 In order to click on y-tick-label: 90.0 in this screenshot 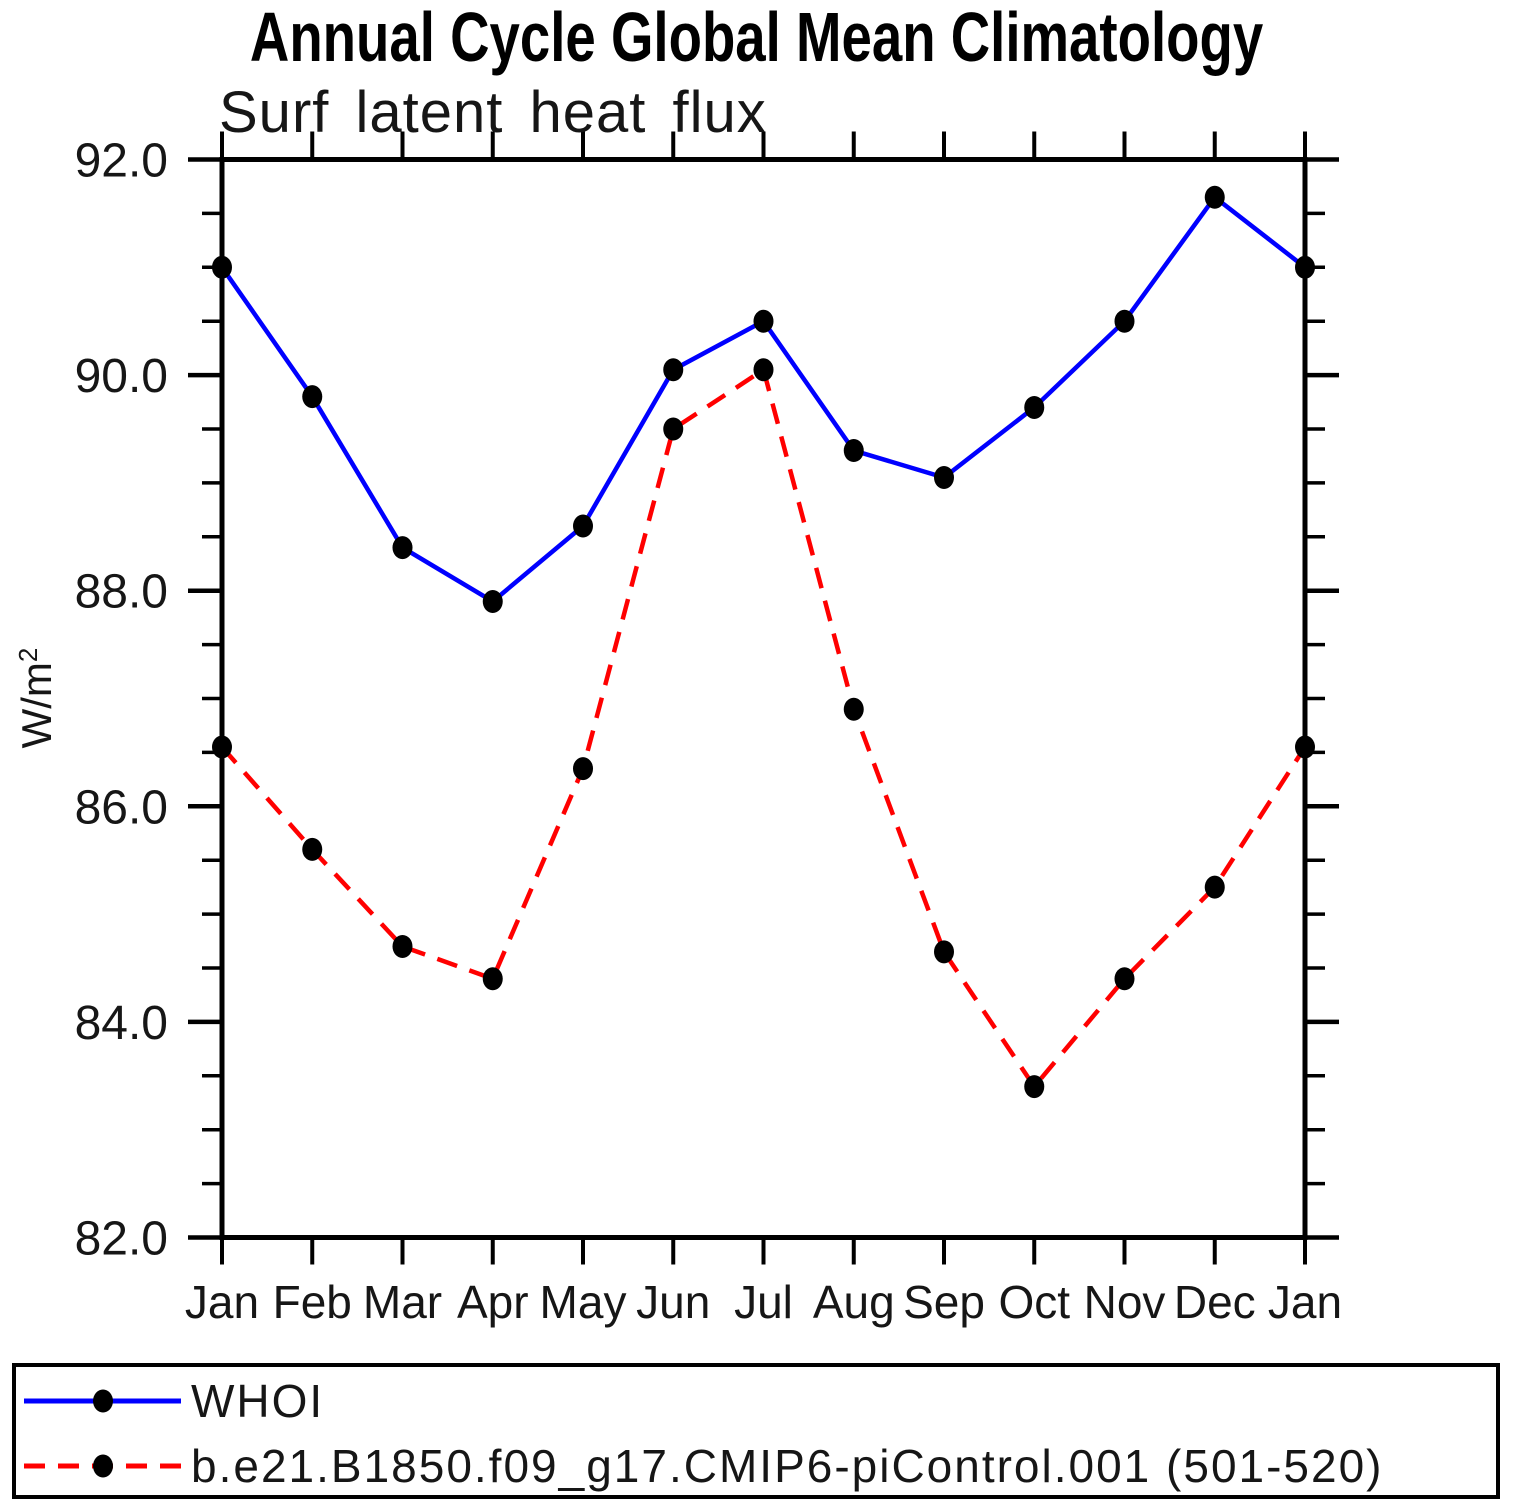, I will do `click(121, 376)`.